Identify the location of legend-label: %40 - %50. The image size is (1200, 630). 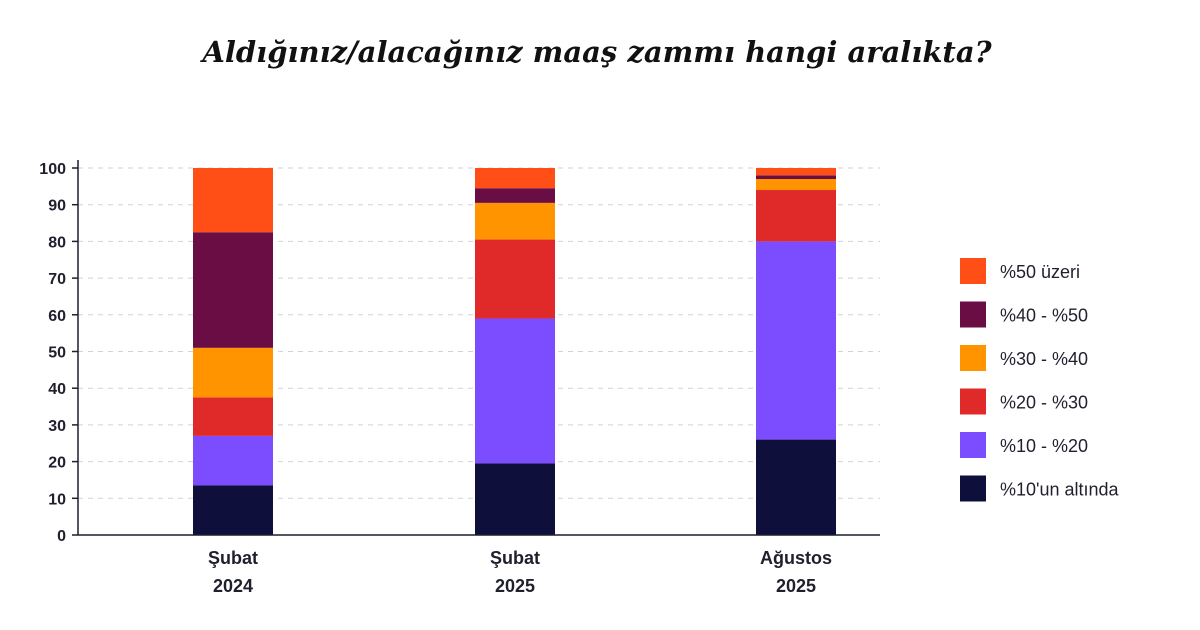
(1044, 316).